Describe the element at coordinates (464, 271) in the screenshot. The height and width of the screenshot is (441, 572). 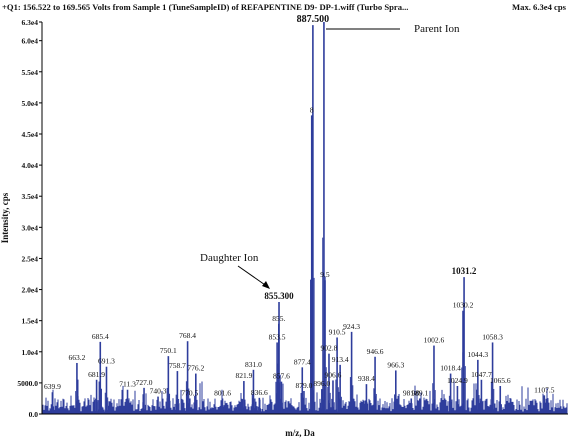
I see `peak-label: 1031.2` at that location.